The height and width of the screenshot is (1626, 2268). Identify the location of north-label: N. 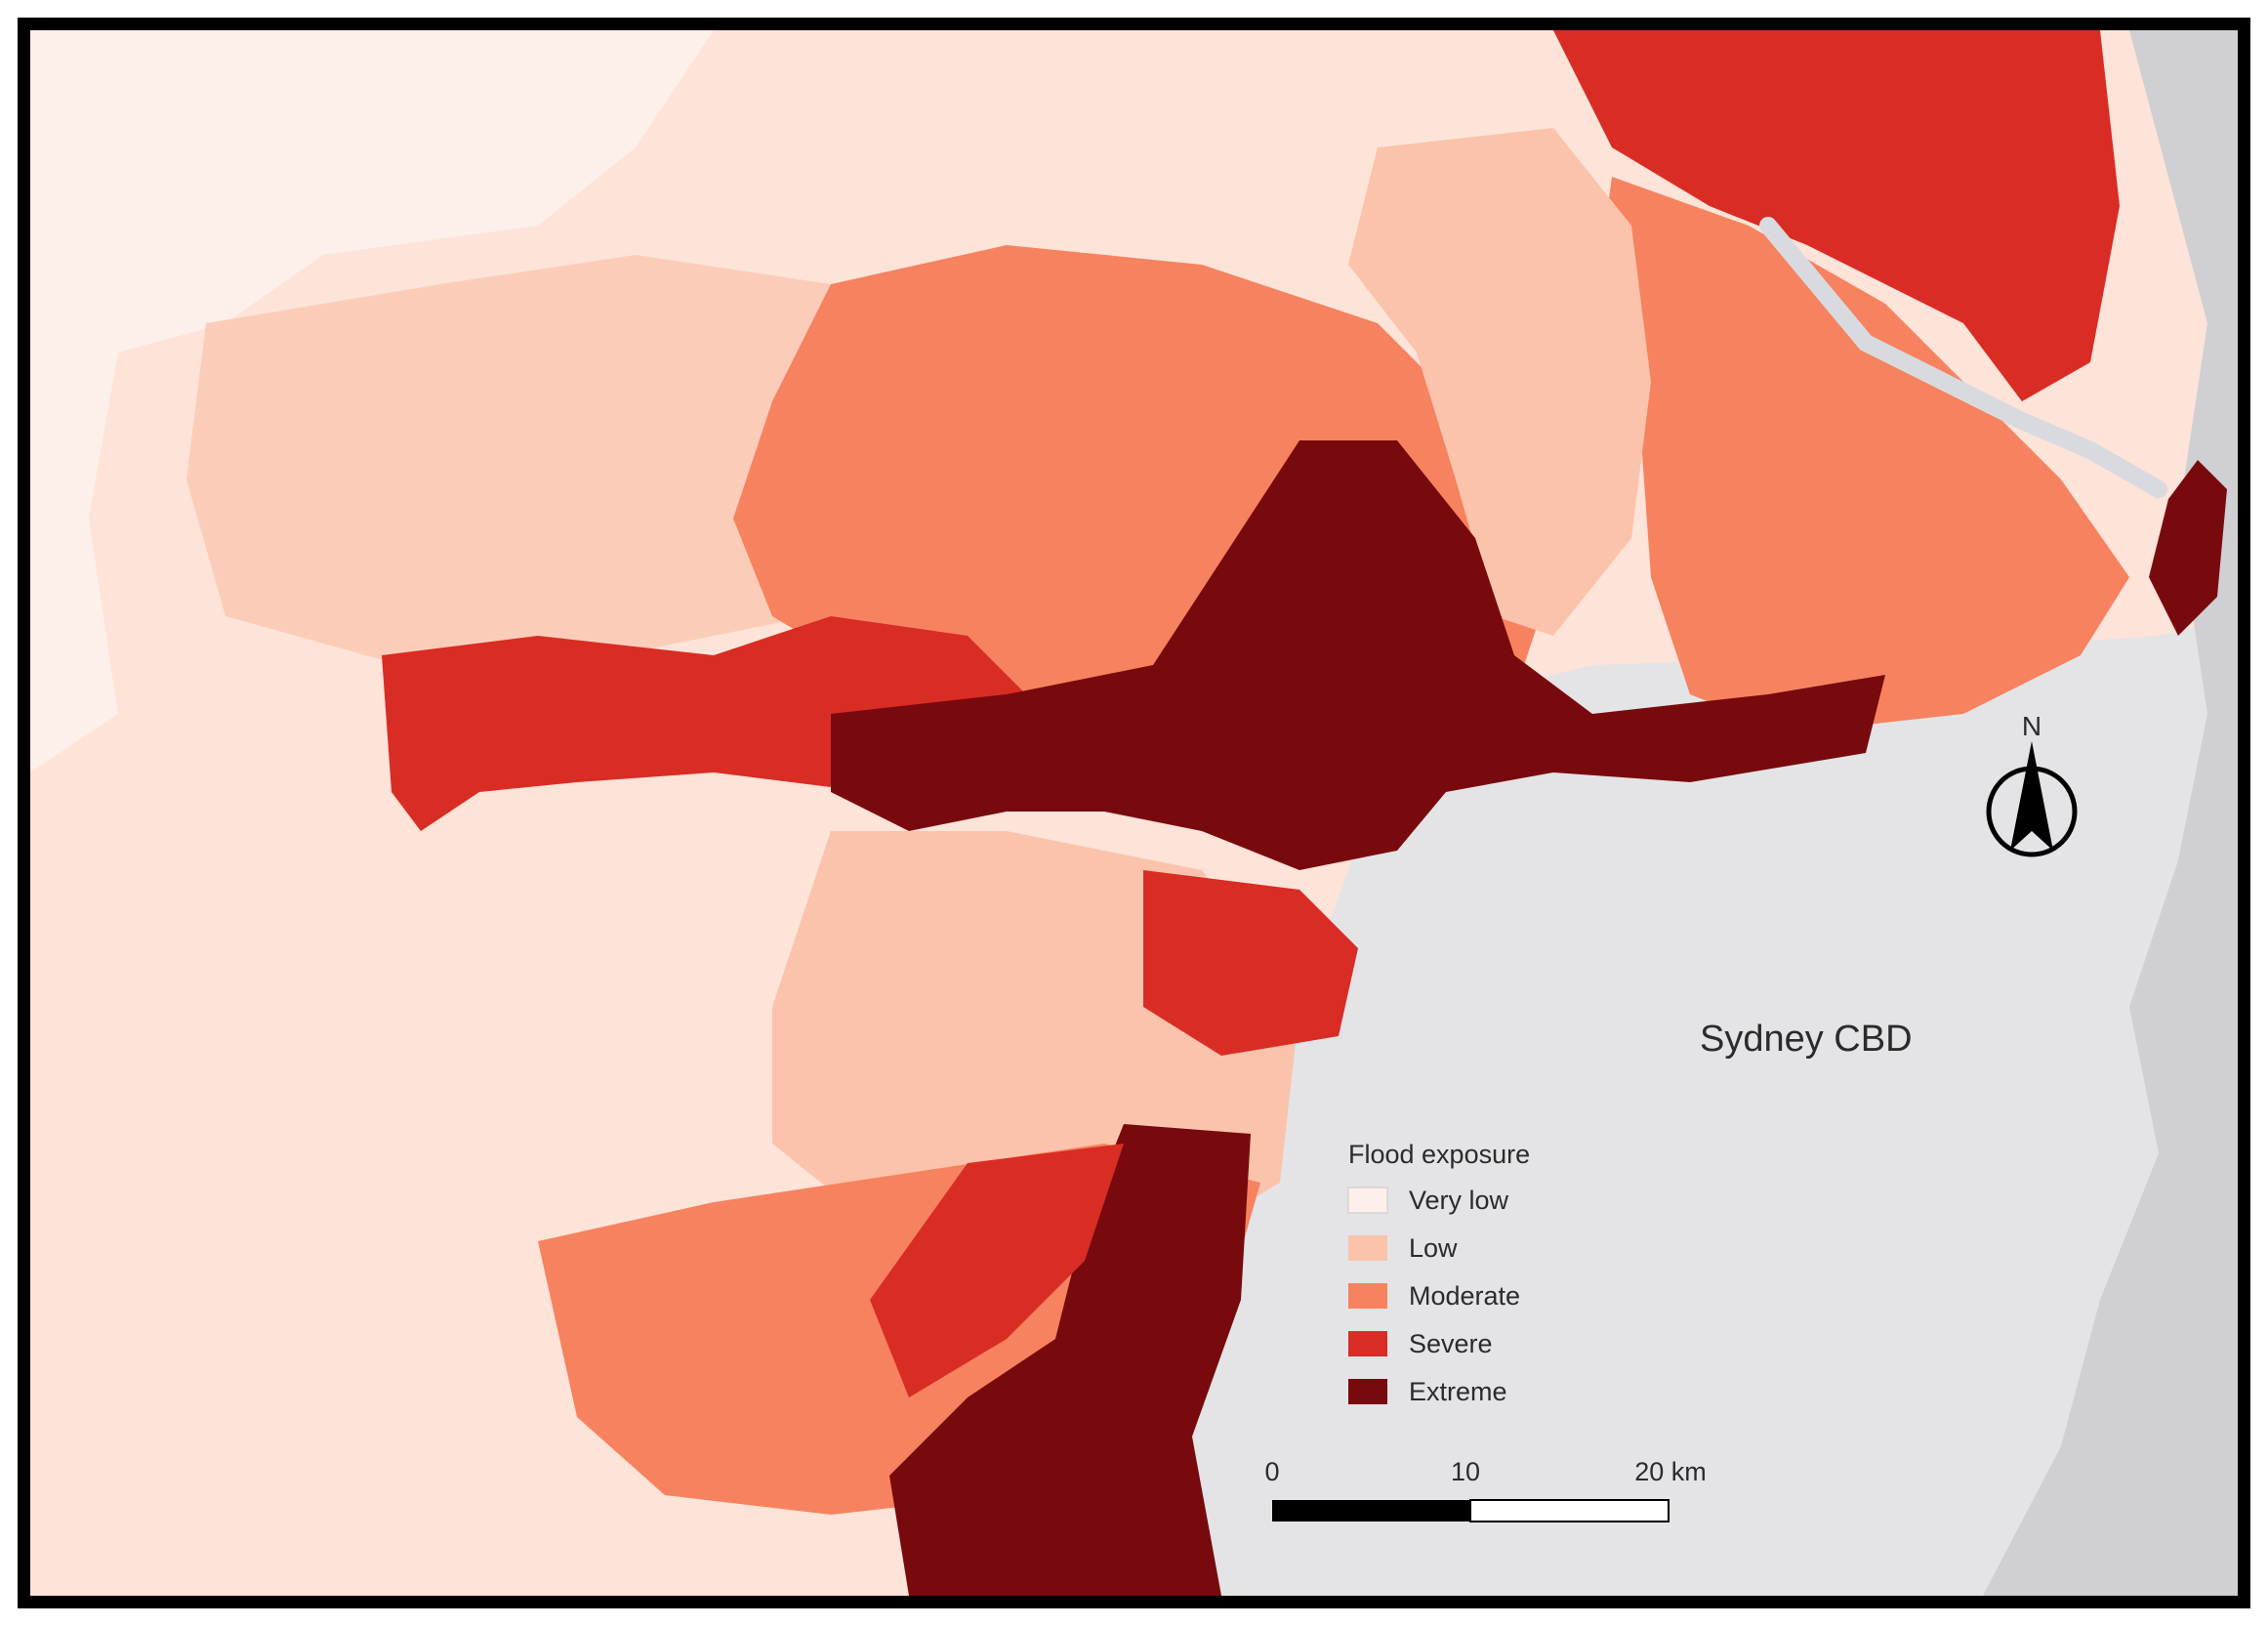
(2031, 726).